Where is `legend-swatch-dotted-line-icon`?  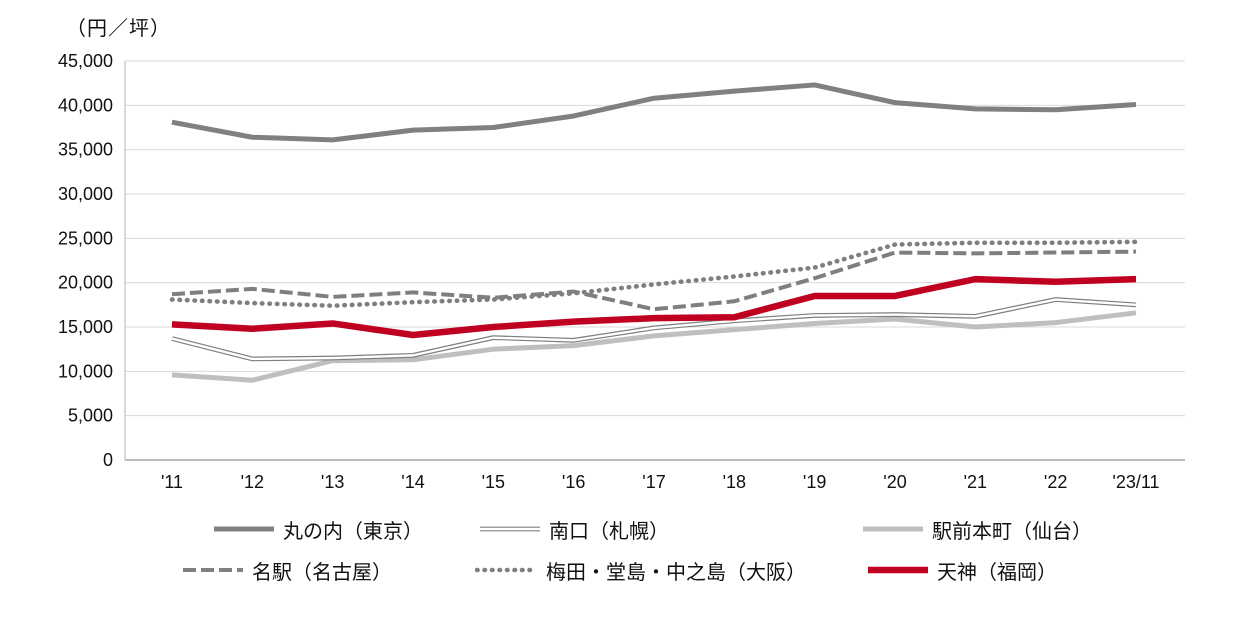 legend-swatch-dotted-line-icon is located at coordinates (507, 570).